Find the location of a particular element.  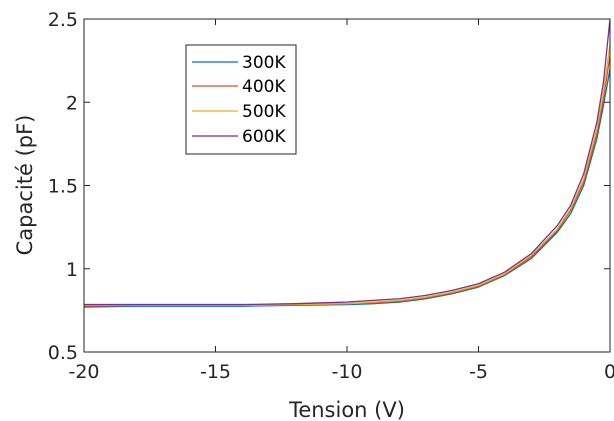

legend-entry-500k: 500K is located at coordinates (239, 112).